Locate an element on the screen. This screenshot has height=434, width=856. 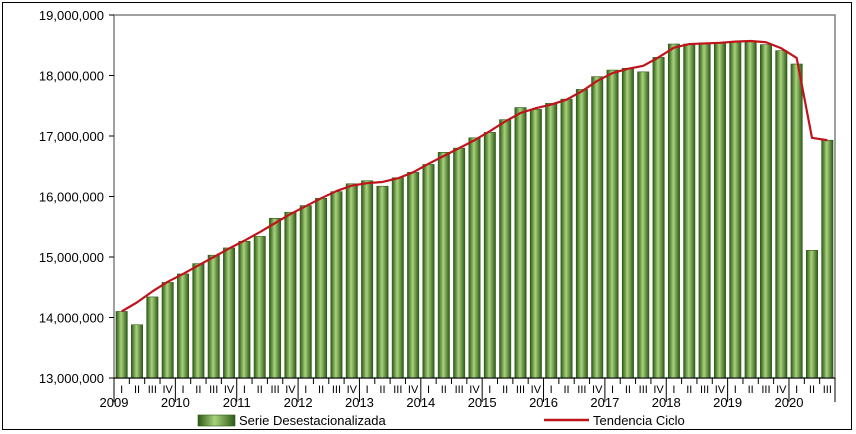
x-year-label: 2012 is located at coordinates (298, 402).